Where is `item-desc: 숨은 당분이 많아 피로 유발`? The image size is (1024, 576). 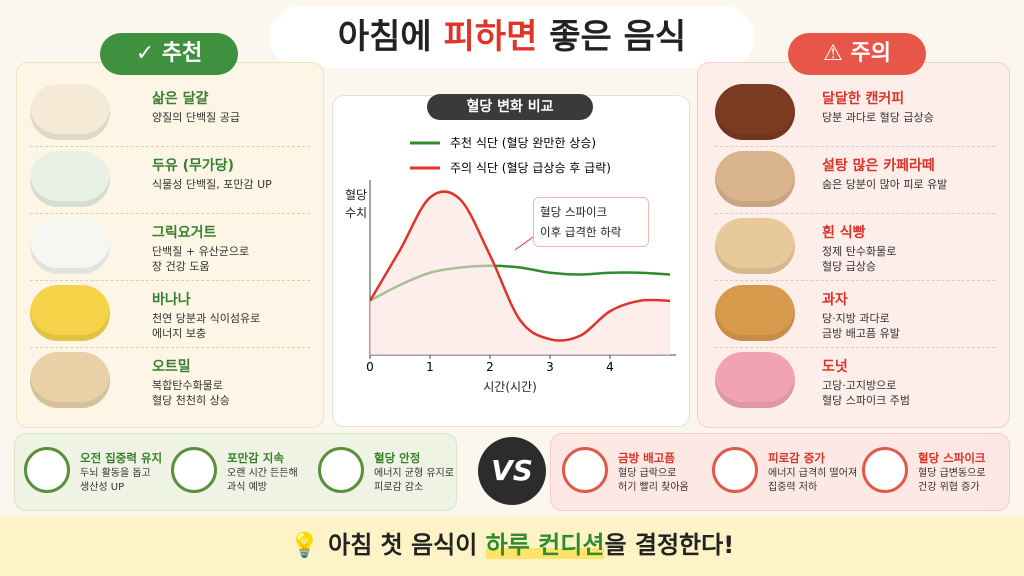 item-desc: 숨은 당분이 많아 피로 유발 is located at coordinates (885, 184).